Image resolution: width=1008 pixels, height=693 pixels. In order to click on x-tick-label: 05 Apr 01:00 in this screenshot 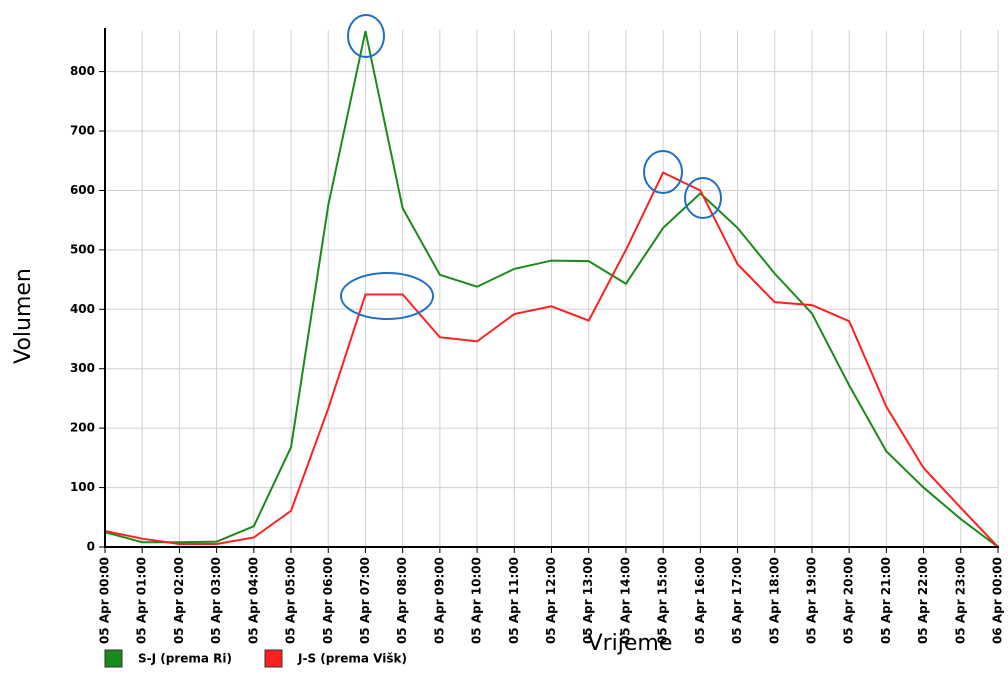, I will do `click(142, 600)`.